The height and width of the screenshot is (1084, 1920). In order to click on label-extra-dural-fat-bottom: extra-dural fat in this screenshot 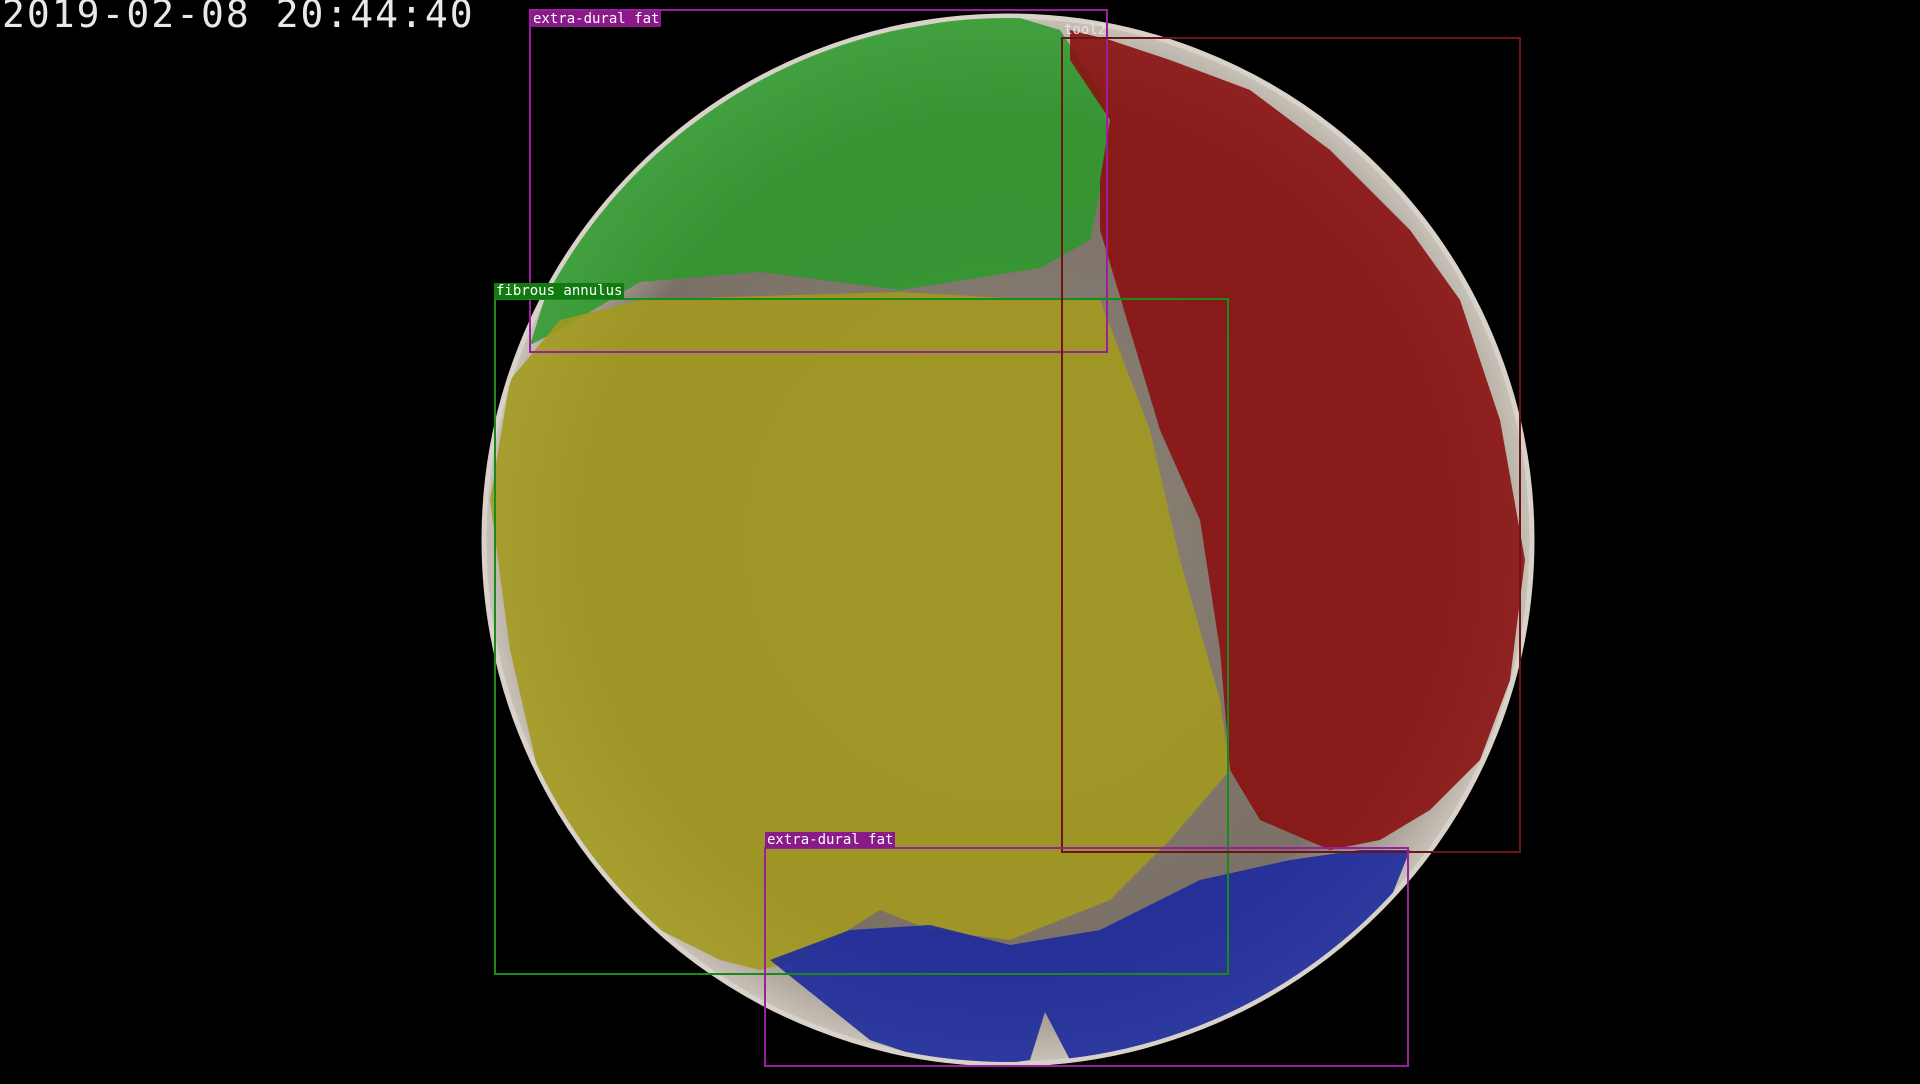, I will do `click(830, 840)`.